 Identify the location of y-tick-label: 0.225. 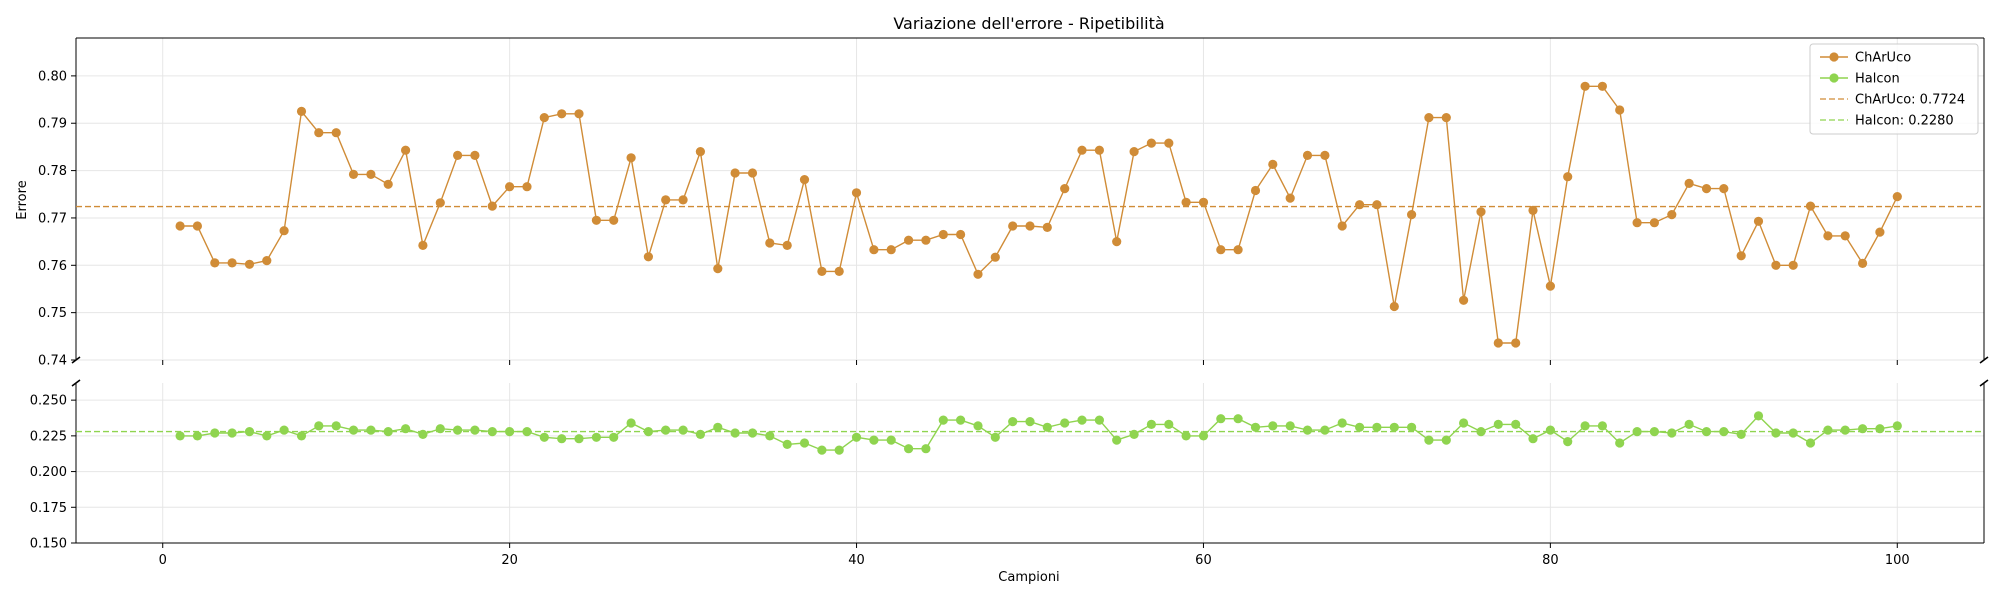
(48, 436).